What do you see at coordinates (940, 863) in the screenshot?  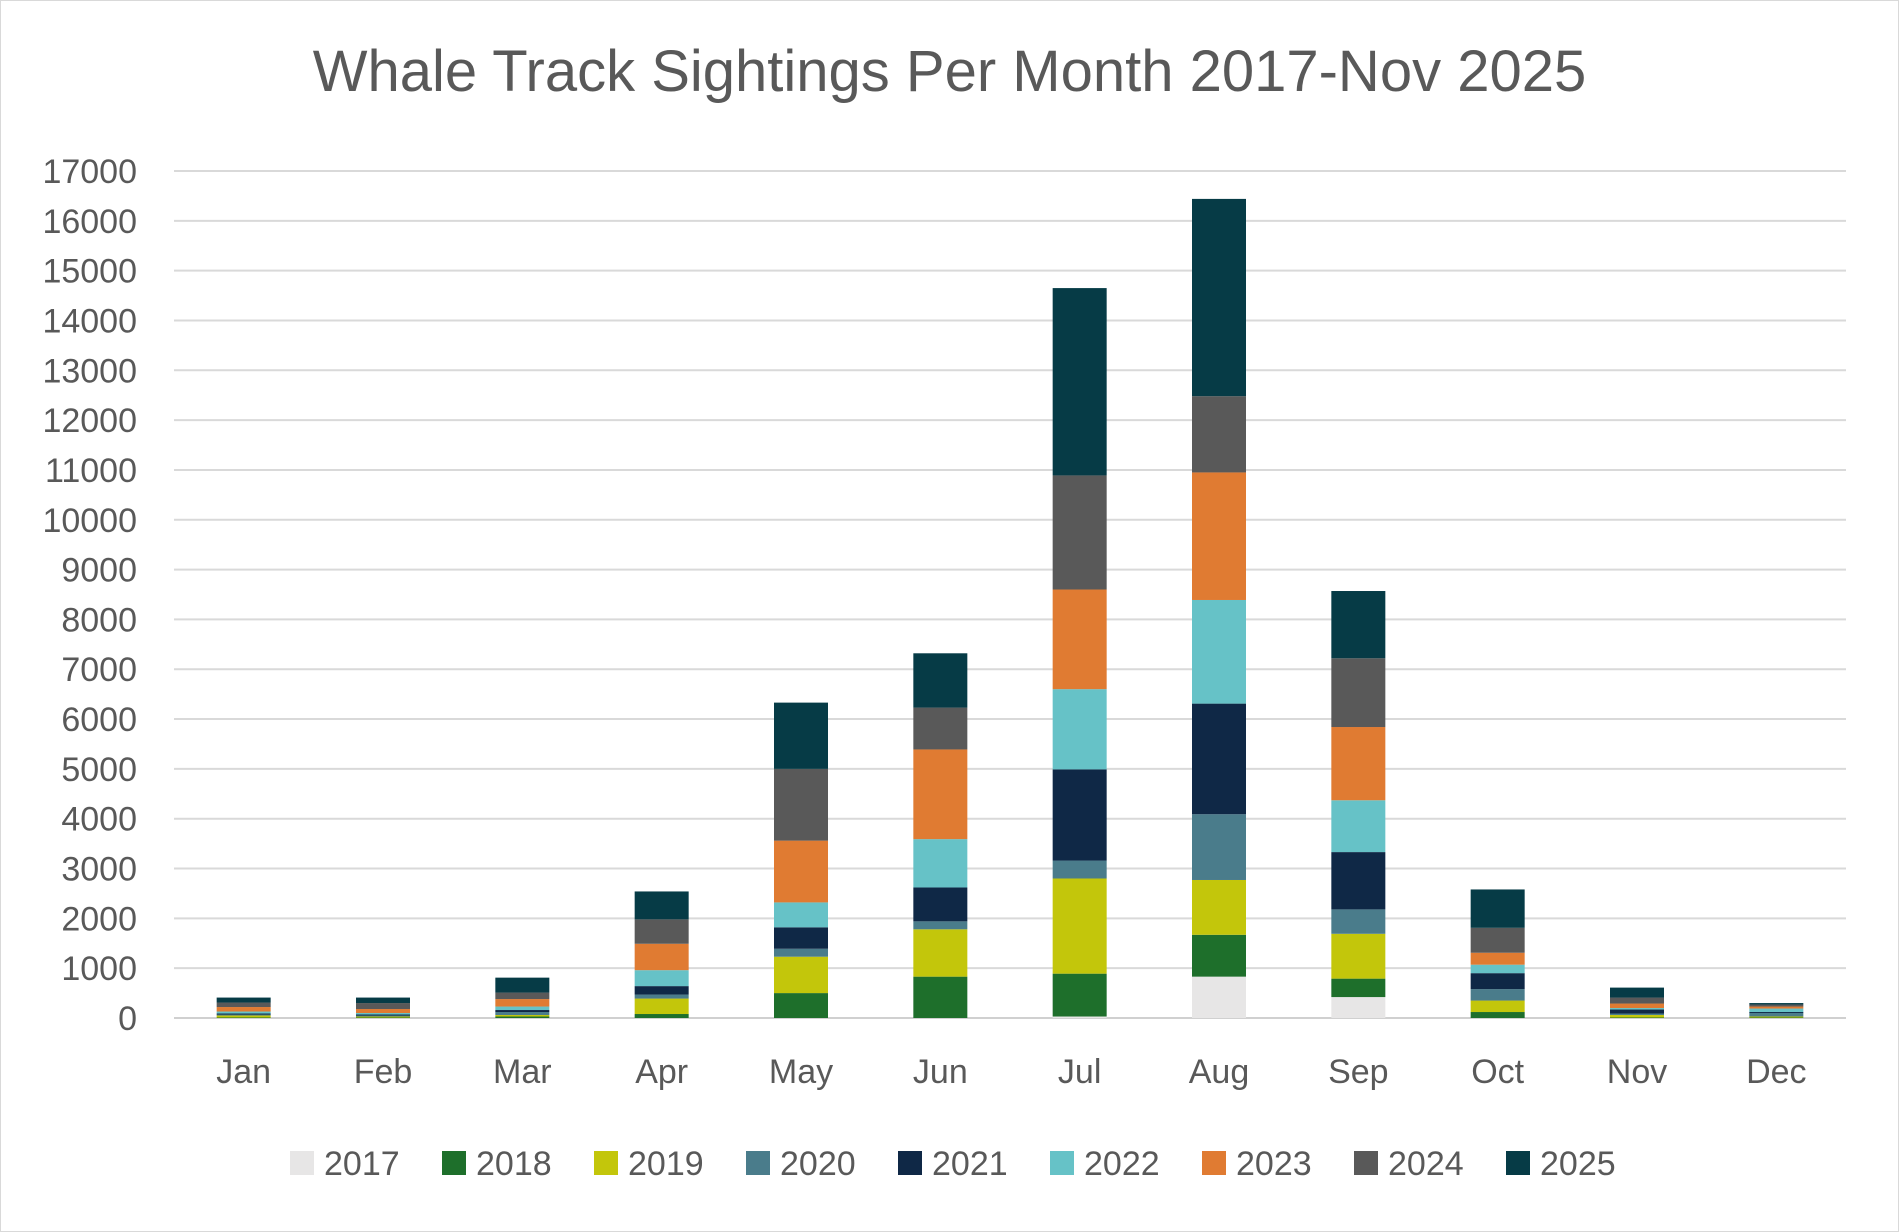 I see `bar-segment-jun-2022` at bounding box center [940, 863].